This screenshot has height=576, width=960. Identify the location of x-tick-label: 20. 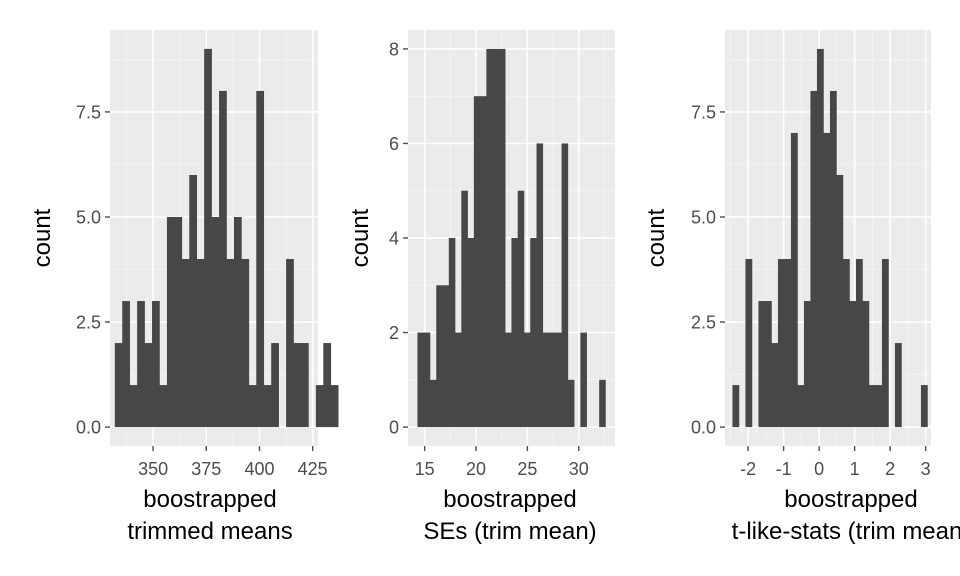
(476, 469).